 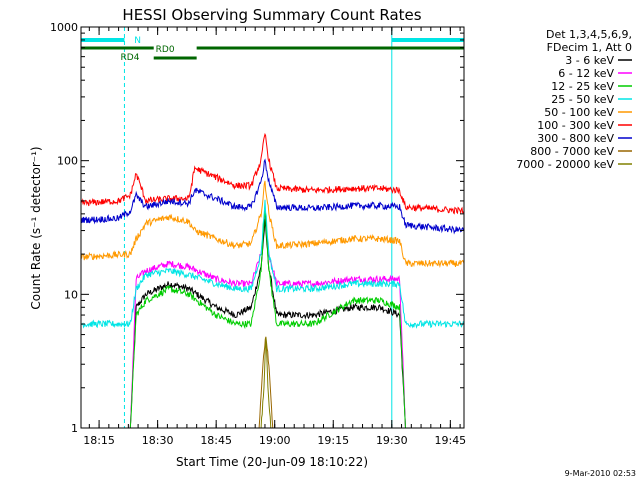 I want to click on y-tick-label-1: 1, so click(x=74, y=428).